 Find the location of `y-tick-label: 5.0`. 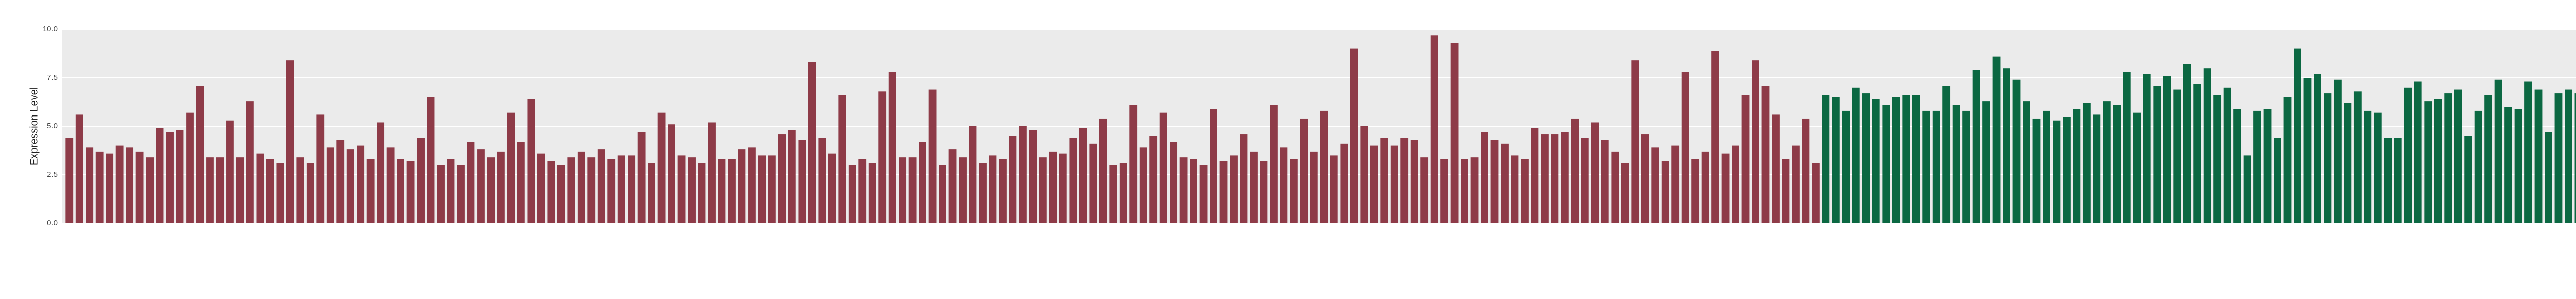

y-tick-label: 5.0 is located at coordinates (52, 126).